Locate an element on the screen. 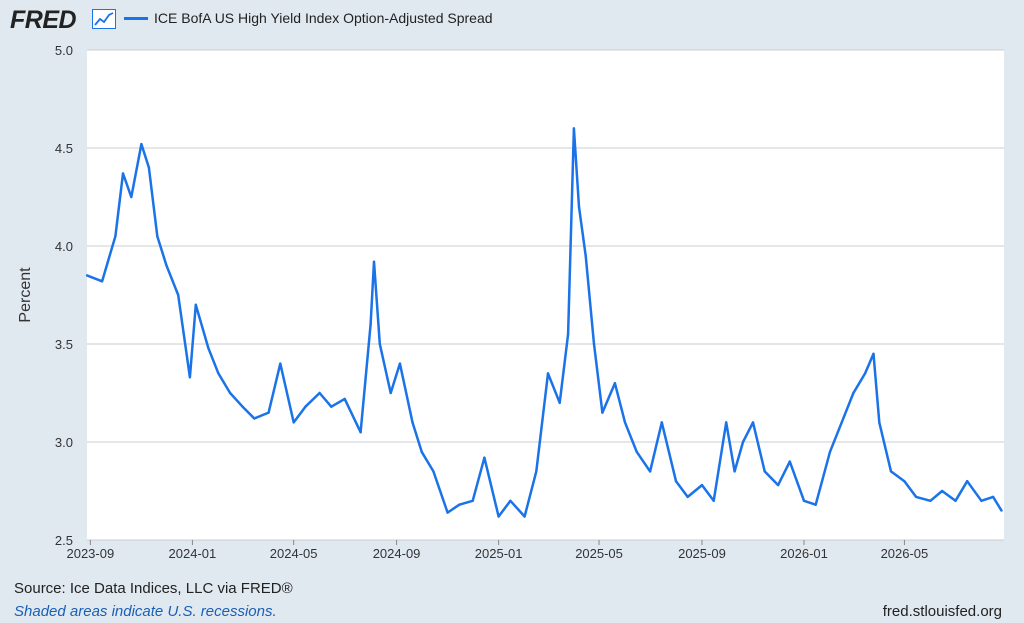 The height and width of the screenshot is (623, 1024). x-tick-label: 2023-09 is located at coordinates (90, 553).